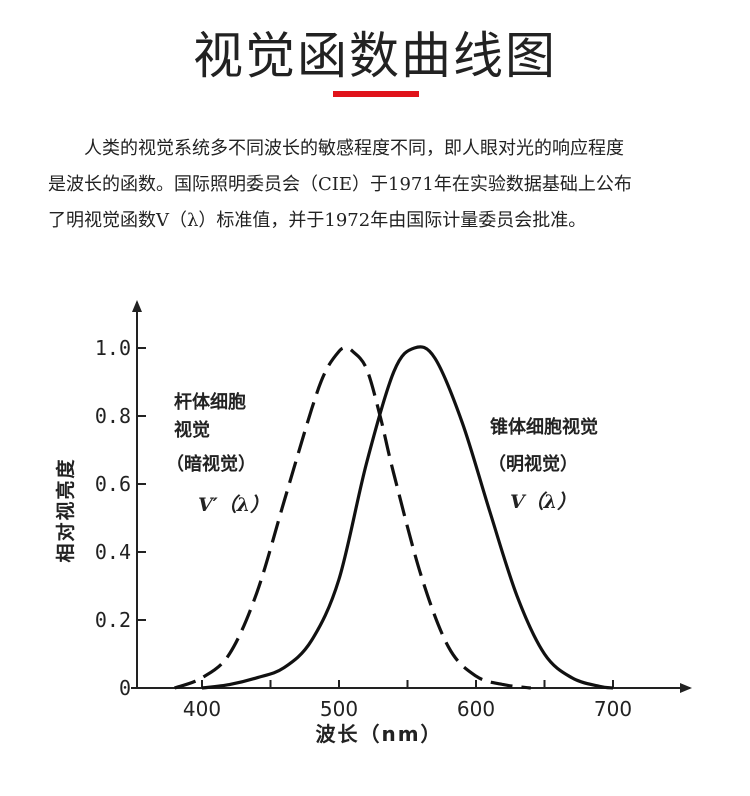 This screenshot has height=796, width=750. I want to click on page-title: 视觉函数曲线图, so click(375, 56).